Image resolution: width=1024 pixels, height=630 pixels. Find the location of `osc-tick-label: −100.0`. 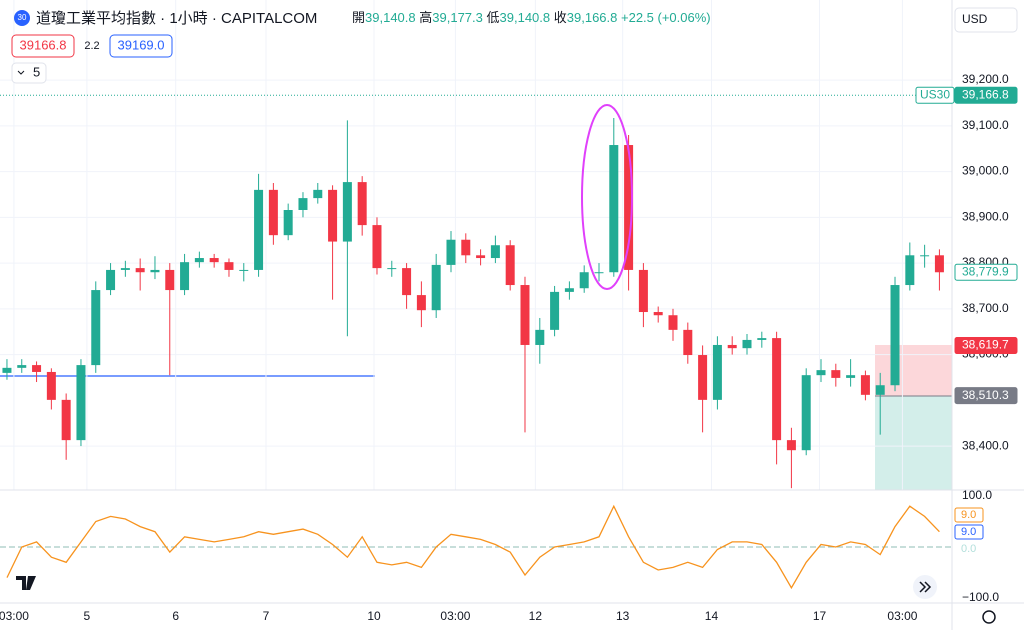

osc-tick-label: −100.0 is located at coordinates (980, 597).